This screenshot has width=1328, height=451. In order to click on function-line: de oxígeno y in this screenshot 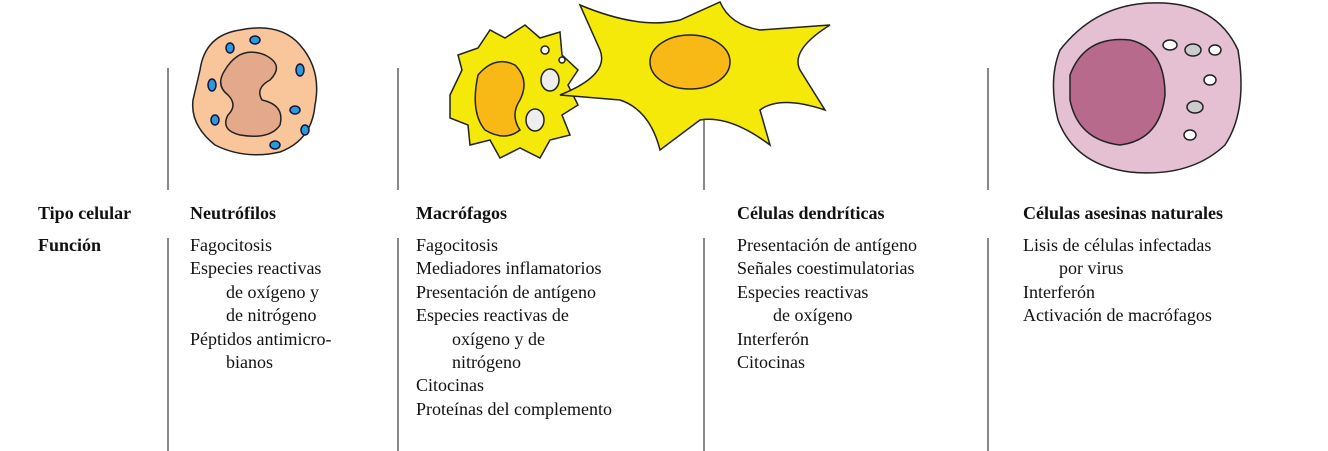, I will do `click(272, 291)`.